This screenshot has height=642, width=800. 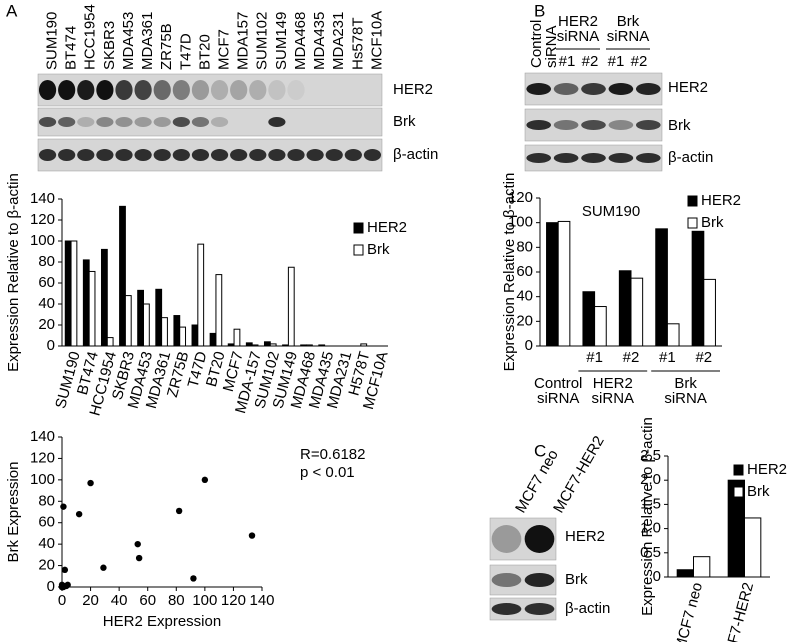 I want to click on lane-label: SKBR3, so click(x=109, y=45).